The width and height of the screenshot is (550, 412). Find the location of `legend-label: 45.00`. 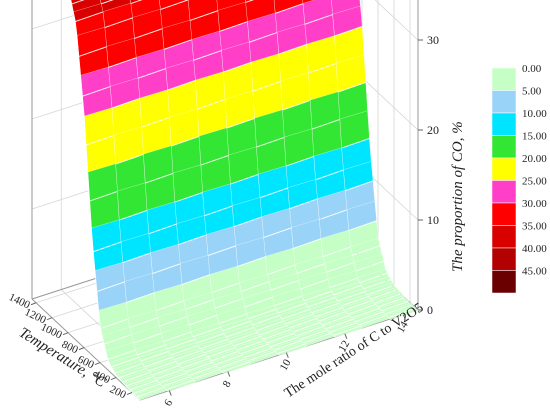

legend-label: 45.00 is located at coordinates (534, 272).